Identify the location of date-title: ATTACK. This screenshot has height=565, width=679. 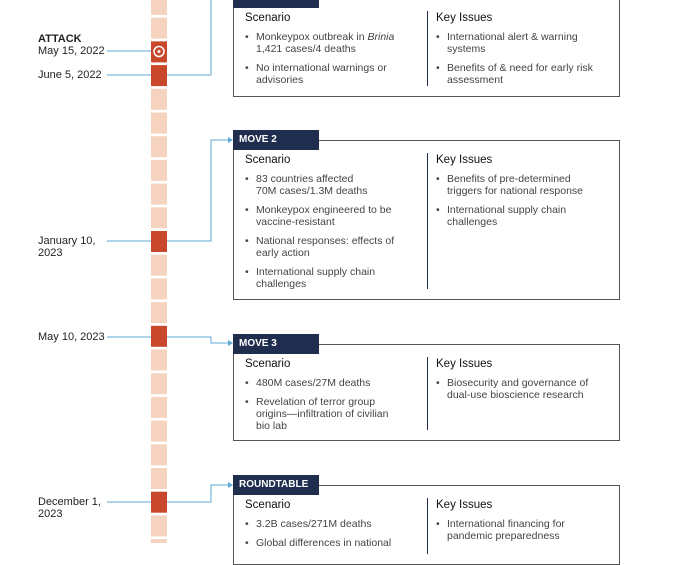
(60, 39).